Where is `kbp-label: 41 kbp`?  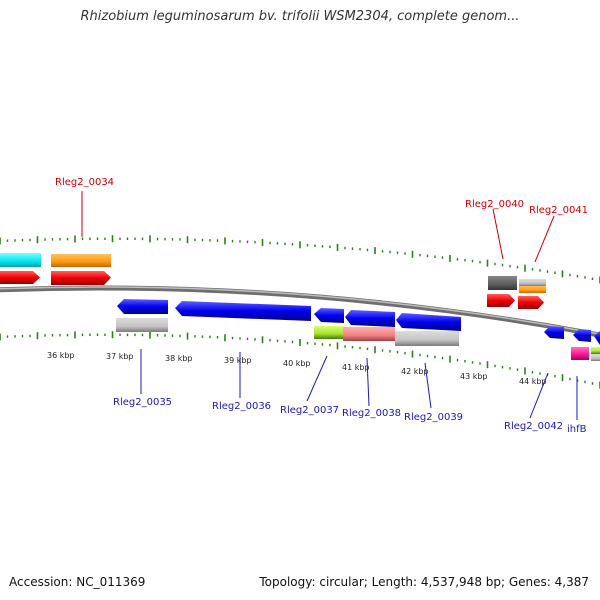 kbp-label: 41 kbp is located at coordinates (356, 367).